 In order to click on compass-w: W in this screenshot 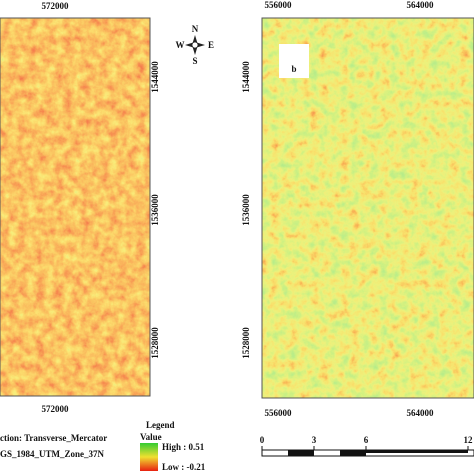, I will do `click(180, 45)`.